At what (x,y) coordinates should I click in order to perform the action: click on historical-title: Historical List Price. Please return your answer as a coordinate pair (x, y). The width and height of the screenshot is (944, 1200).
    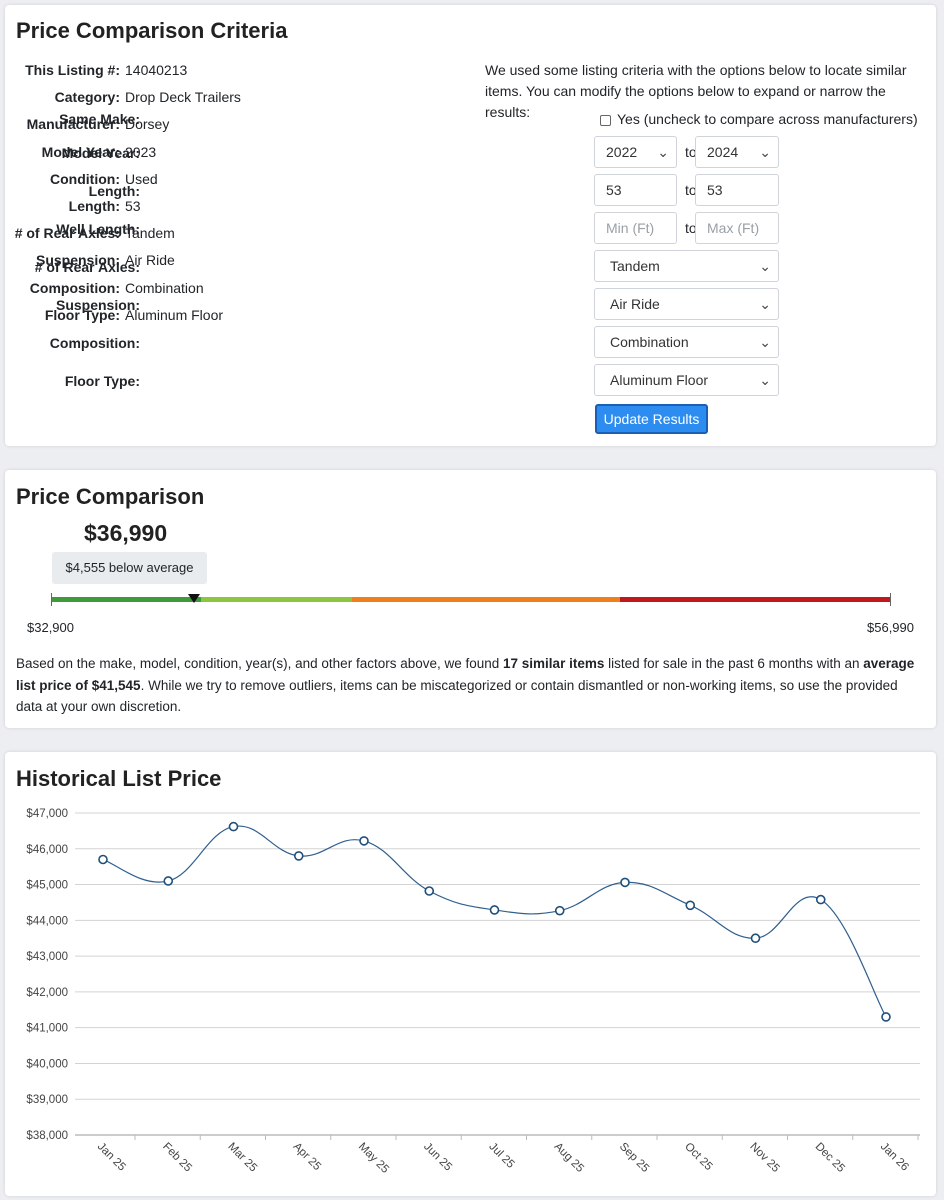
    Looking at the image, I should click on (119, 778).